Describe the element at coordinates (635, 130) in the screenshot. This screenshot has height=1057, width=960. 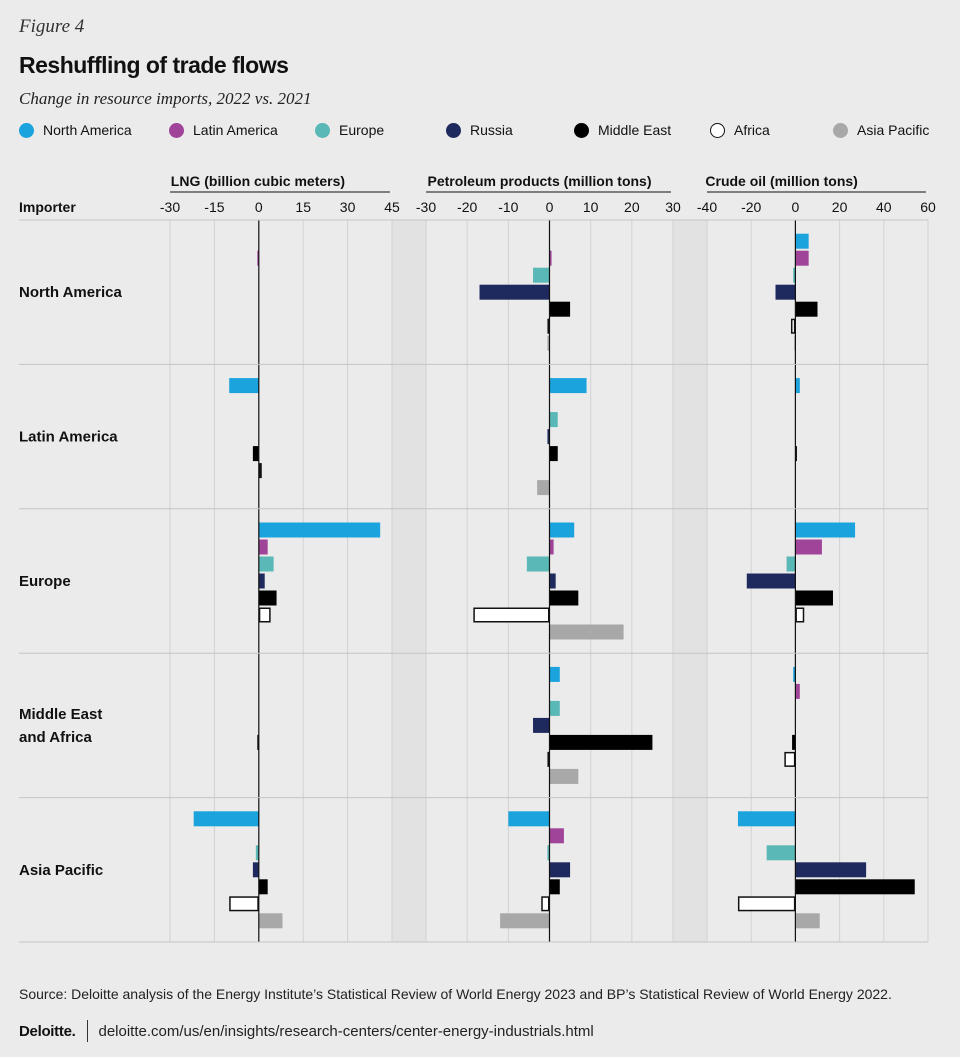
I see `legend-label: Middle East` at that location.